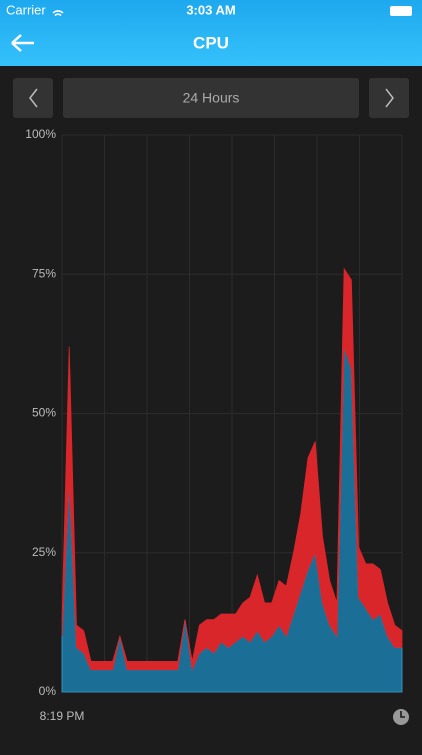 The width and height of the screenshot is (422, 755). I want to click on prev-icon, so click(33, 98).